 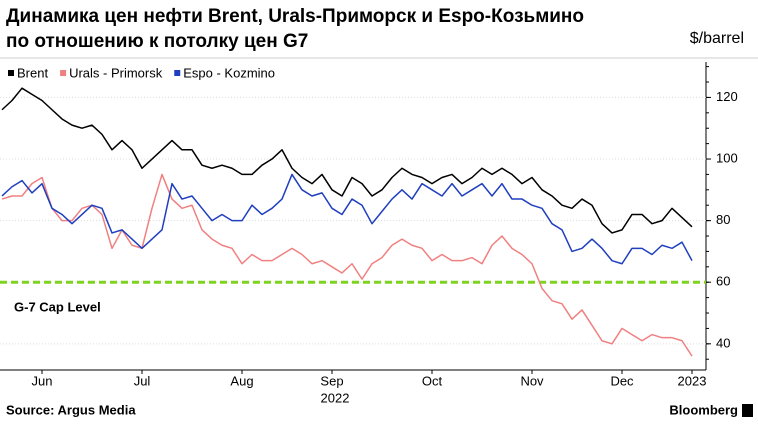 What do you see at coordinates (692, 380) in the screenshot?
I see `x-tick-label: 2023` at bounding box center [692, 380].